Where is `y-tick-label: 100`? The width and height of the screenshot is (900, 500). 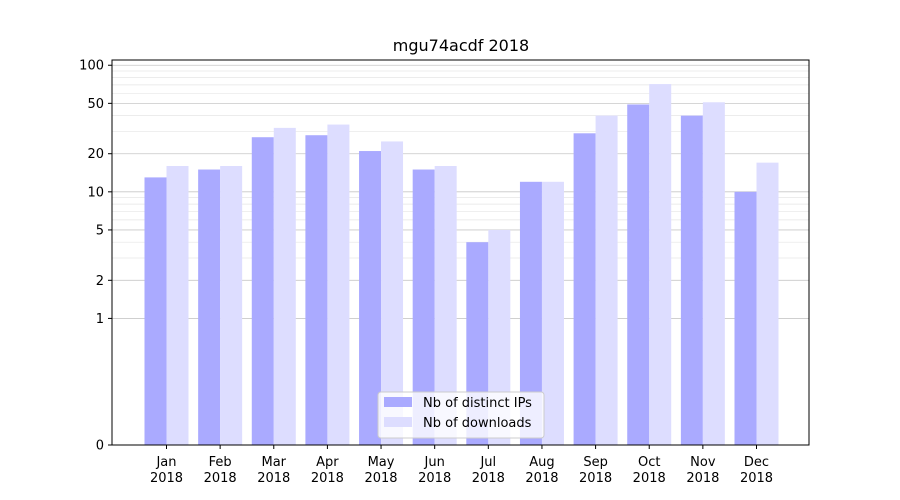 y-tick-label: 100 is located at coordinates (91, 66).